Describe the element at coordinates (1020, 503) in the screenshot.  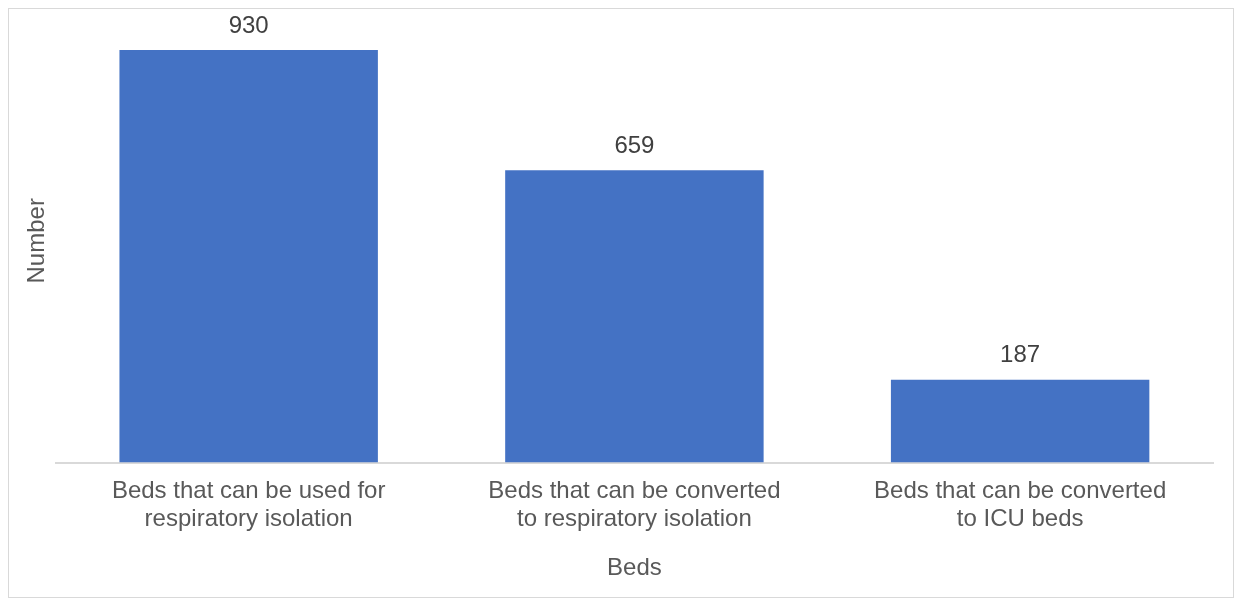
I see `x-tick-label: Beds that can be converted to ICU beds` at that location.